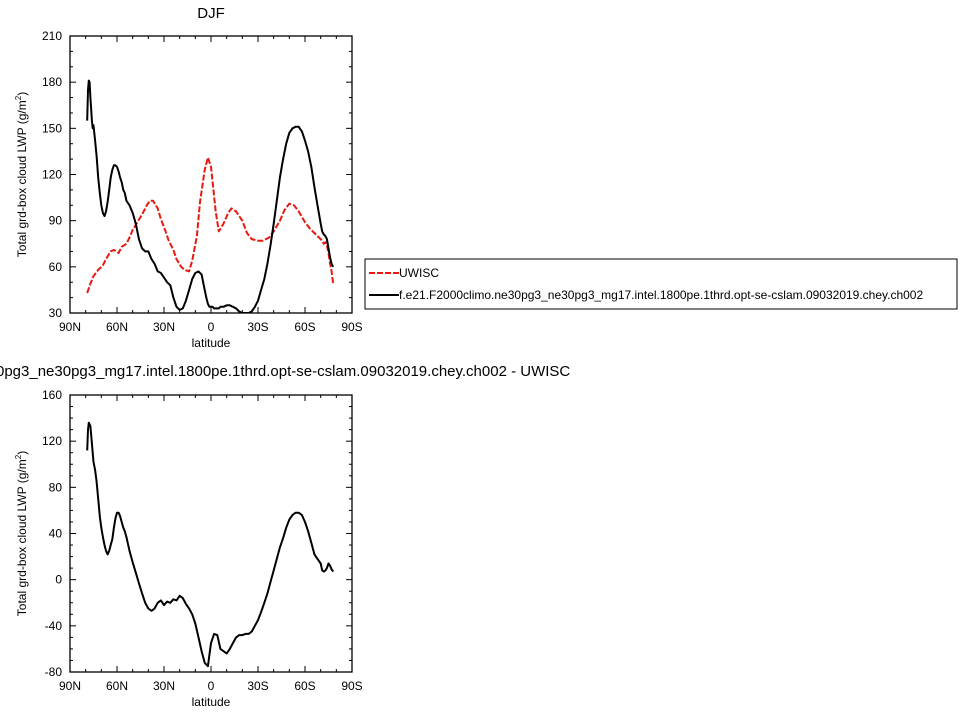  I want to click on legend-label: UWISC, so click(419, 273).